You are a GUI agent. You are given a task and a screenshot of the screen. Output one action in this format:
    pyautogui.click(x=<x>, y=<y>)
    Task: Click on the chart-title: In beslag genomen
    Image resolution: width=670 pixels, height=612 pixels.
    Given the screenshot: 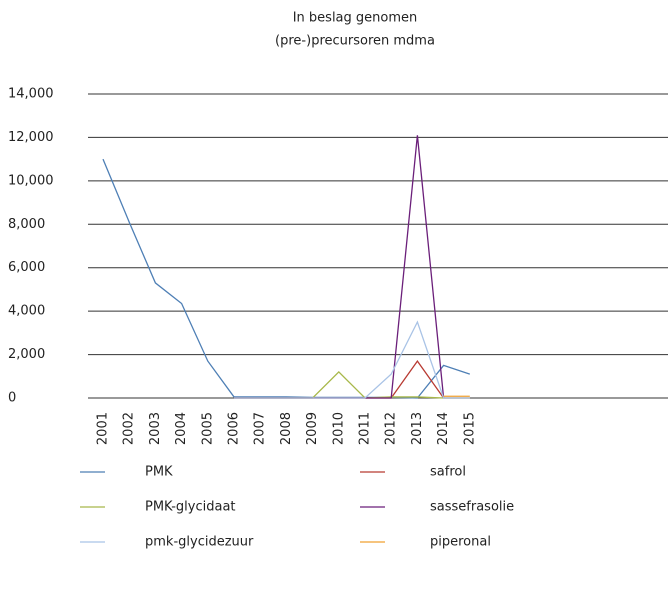 What is the action you would take?
    pyautogui.click(x=355, y=18)
    